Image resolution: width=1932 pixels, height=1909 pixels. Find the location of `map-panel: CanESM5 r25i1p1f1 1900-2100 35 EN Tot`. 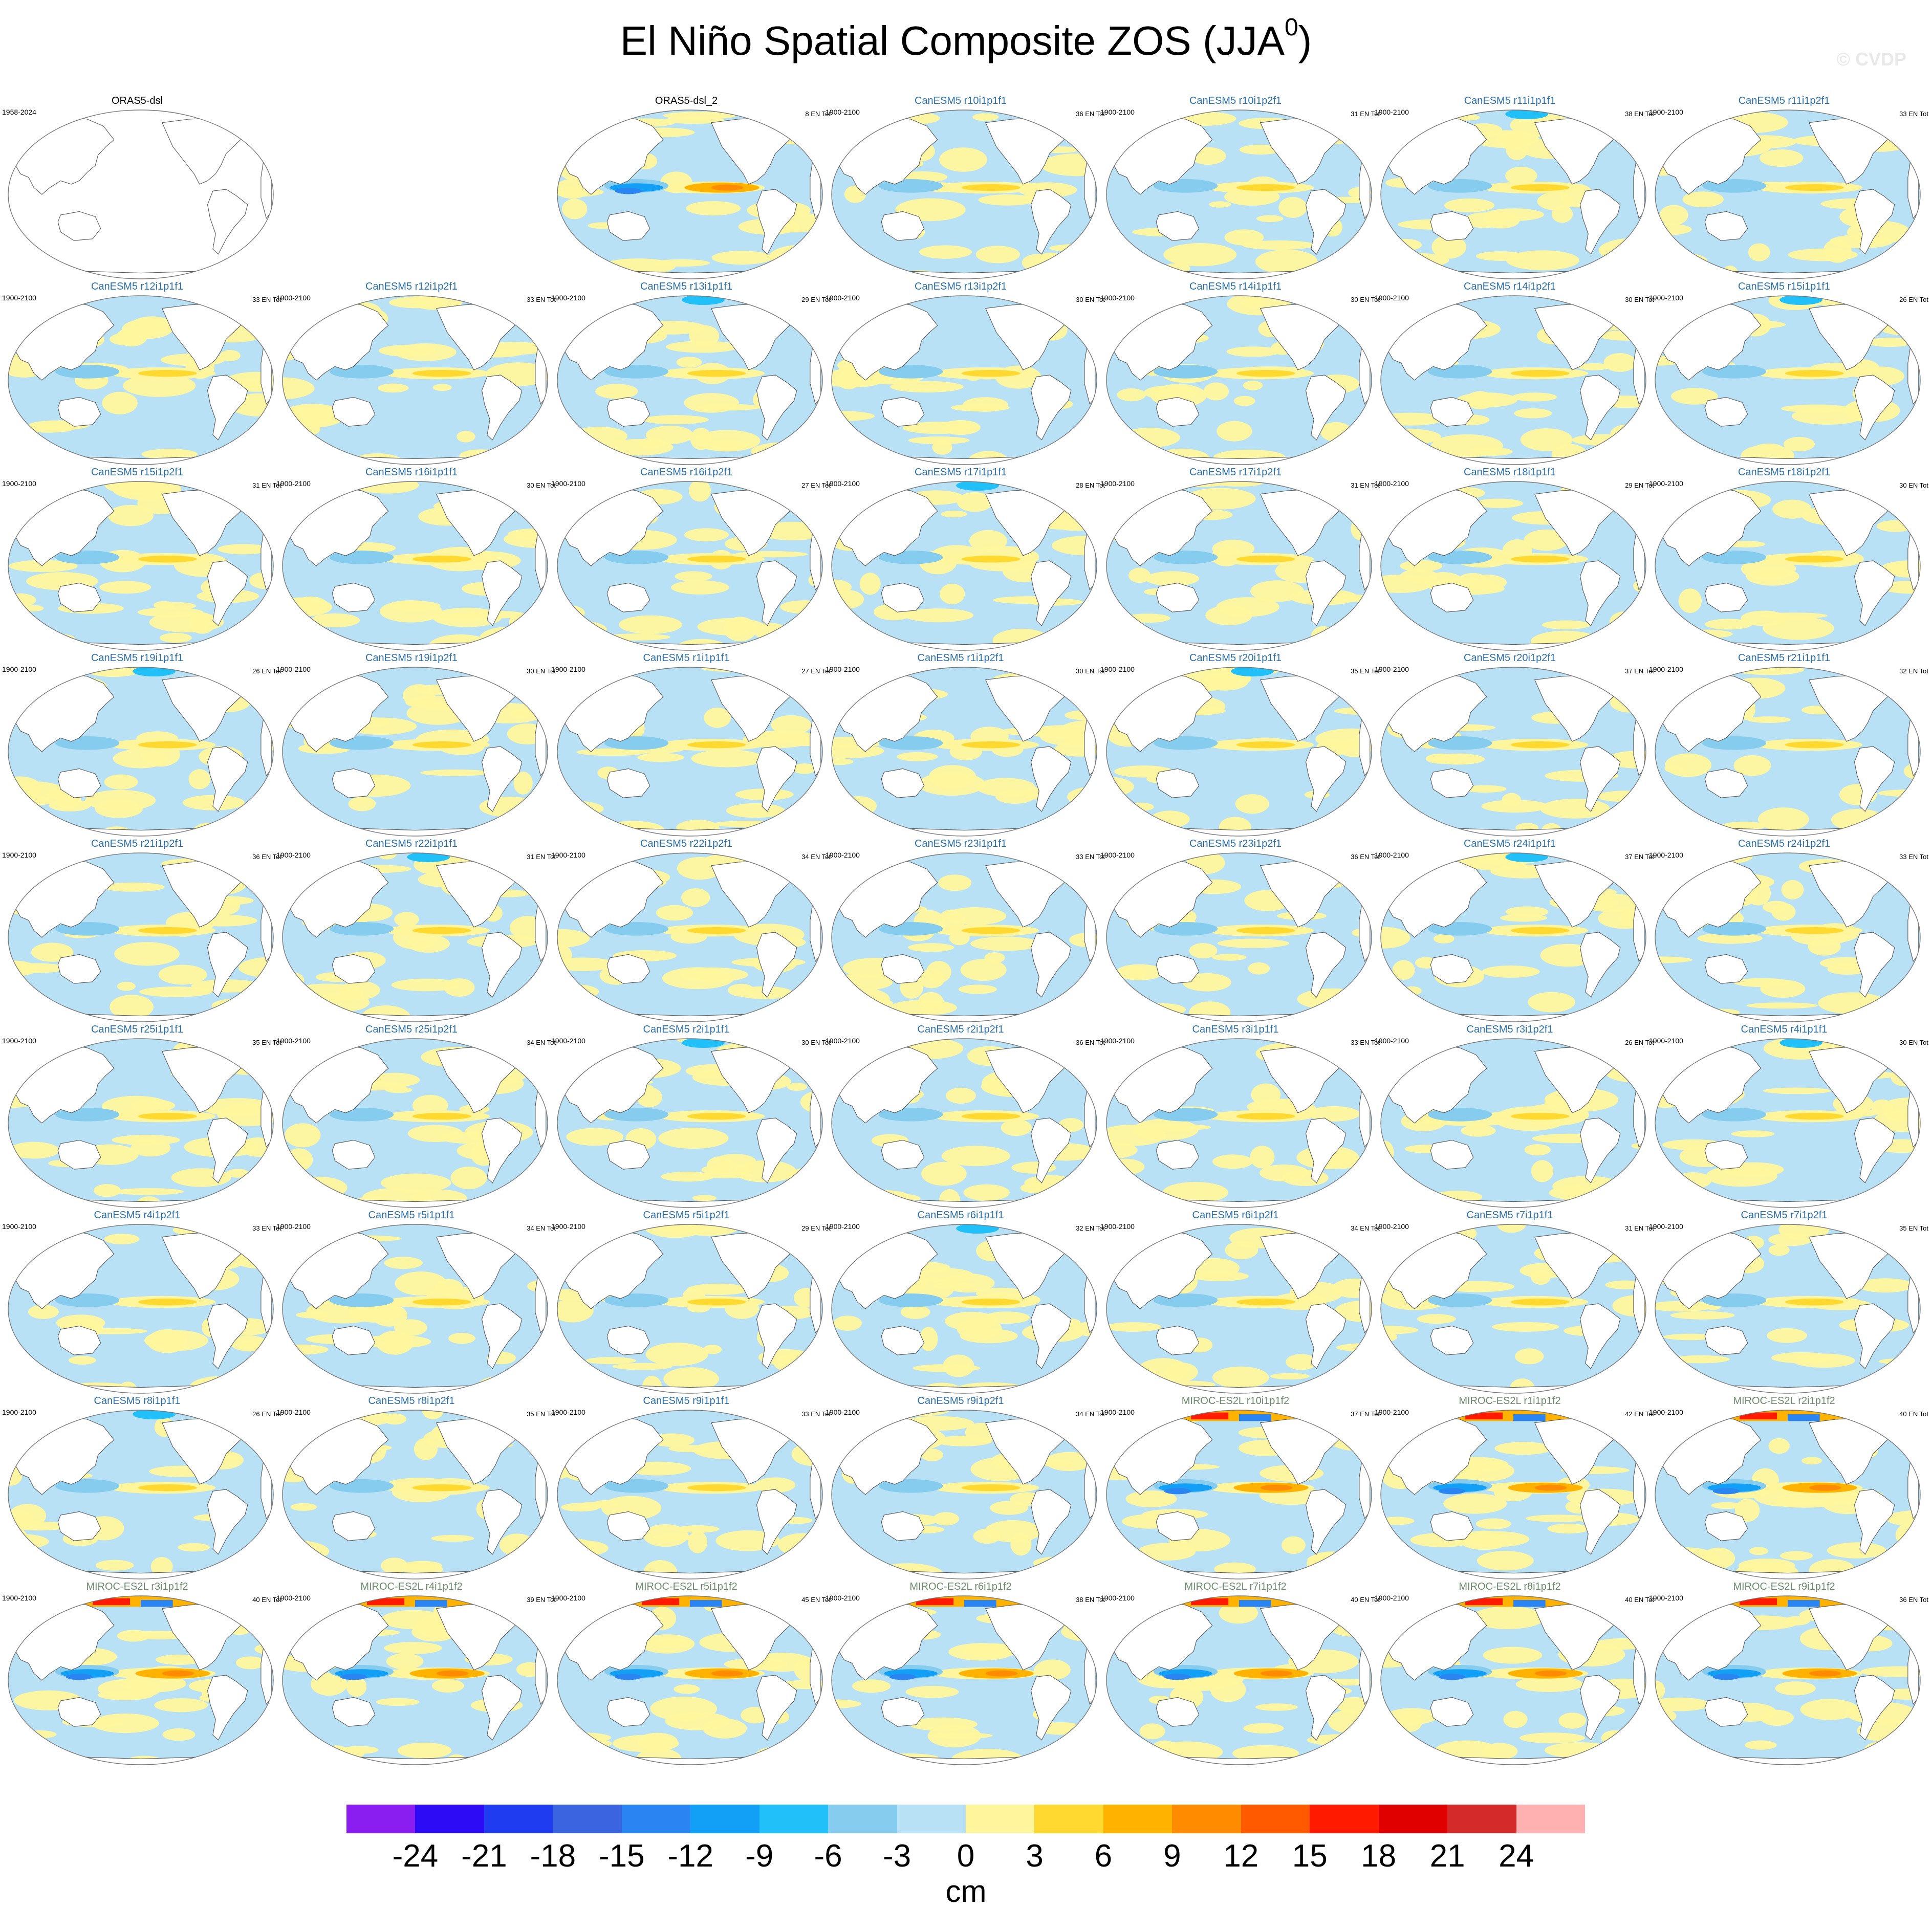

map-panel: CanESM5 r25i1p1f1 1900-2100 35 EN Tot is located at coordinates (140, 1116).